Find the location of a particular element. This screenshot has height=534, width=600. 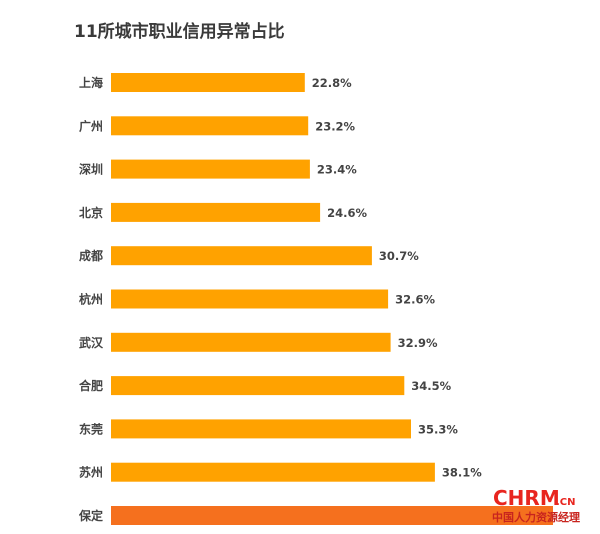

value-label-0: 22.8% is located at coordinates (332, 83).